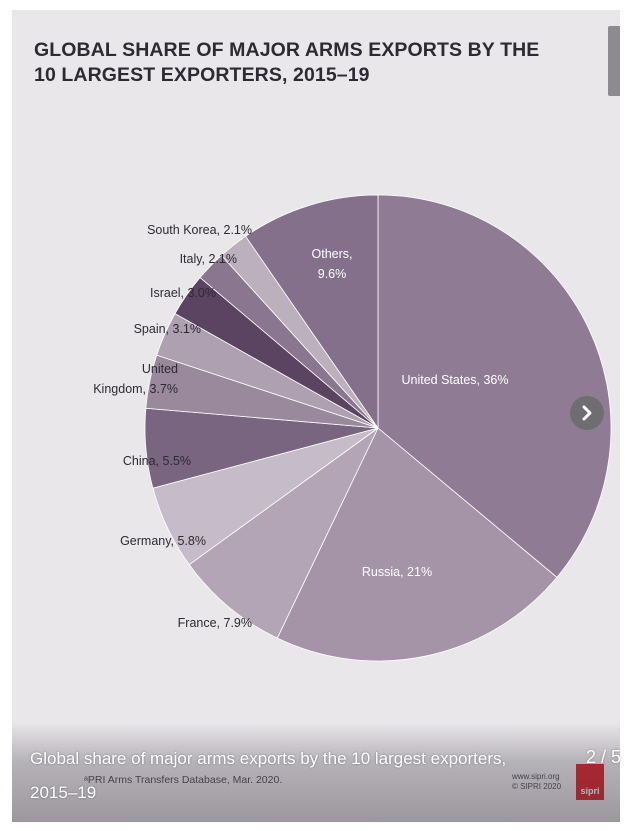 Image resolution: width=632 pixels, height=831 pixels. I want to click on website-credit: www.sipri.org © SIPRI 2020, so click(536, 782).